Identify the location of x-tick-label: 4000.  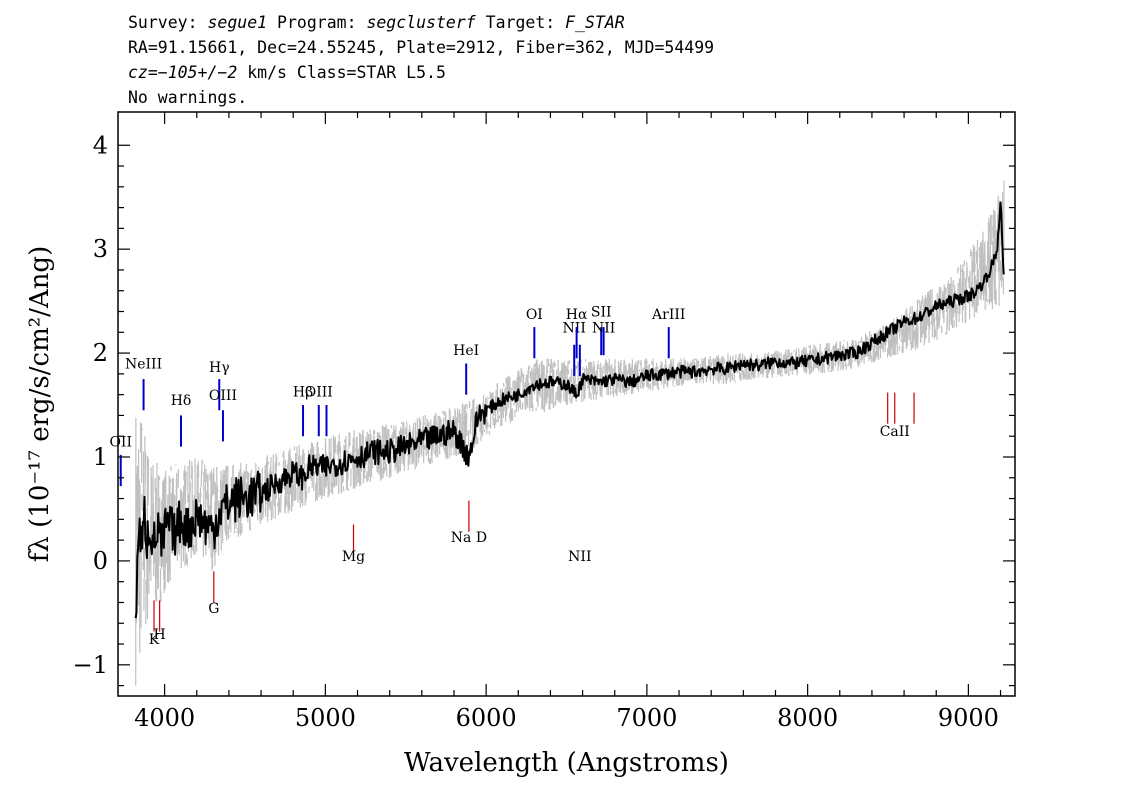
(164, 718).